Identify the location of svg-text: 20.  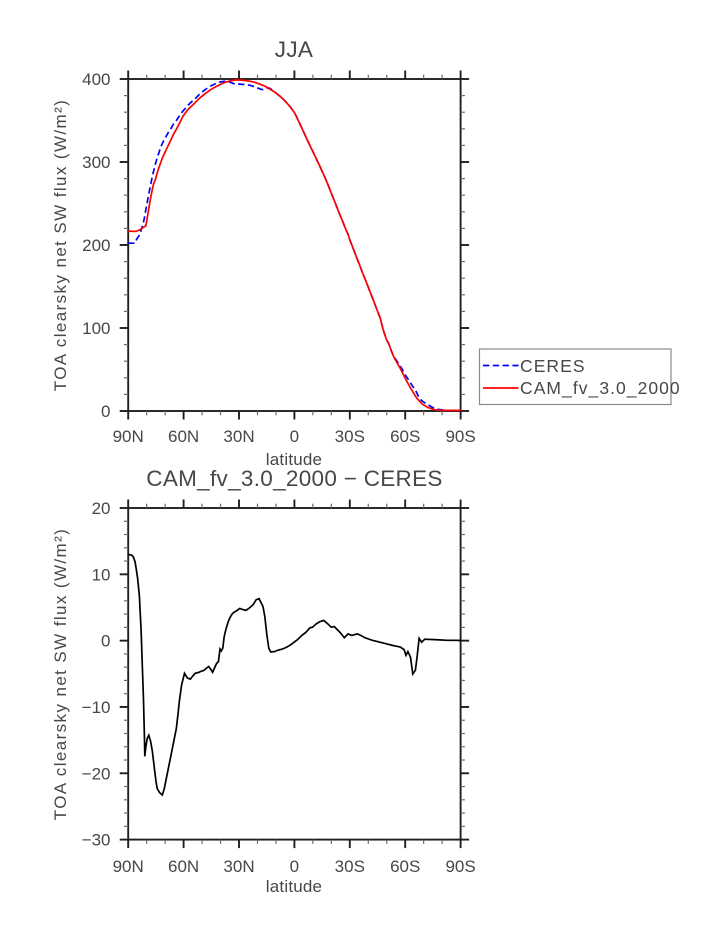
(101, 508).